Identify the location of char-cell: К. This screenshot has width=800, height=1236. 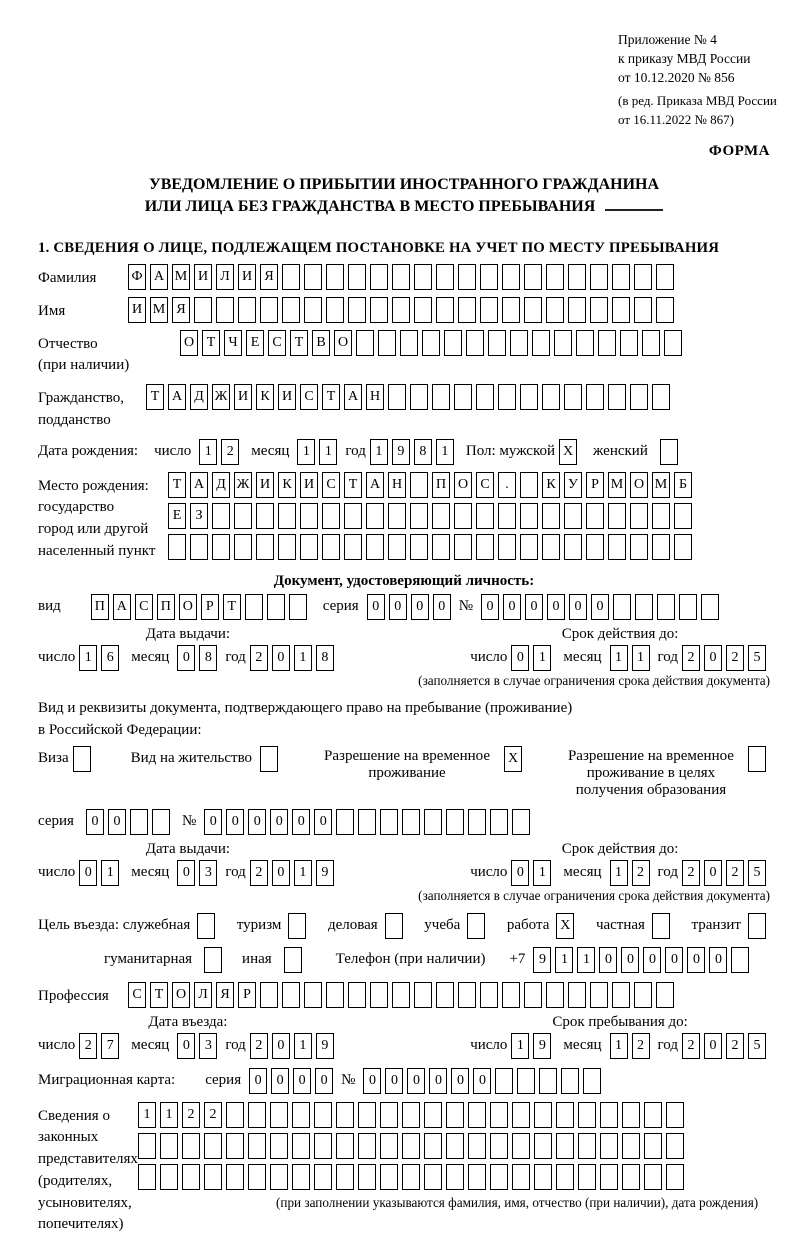
(265, 397).